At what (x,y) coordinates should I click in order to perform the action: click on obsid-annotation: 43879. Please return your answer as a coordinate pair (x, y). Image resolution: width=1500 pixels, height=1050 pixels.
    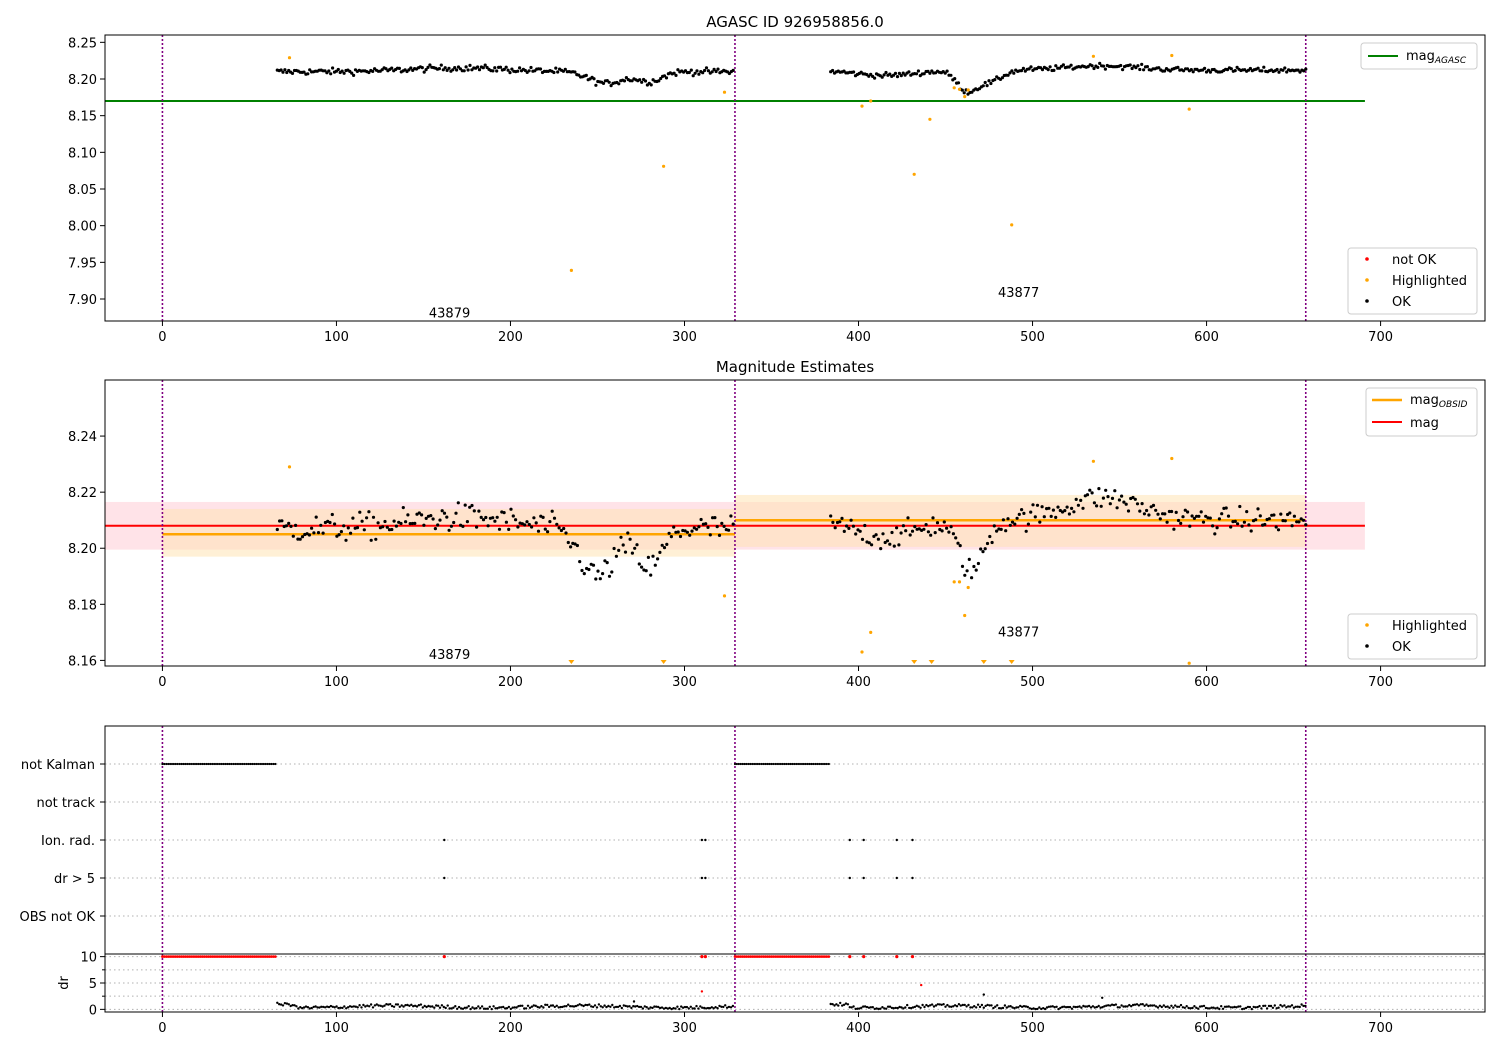
    Looking at the image, I should click on (449, 313).